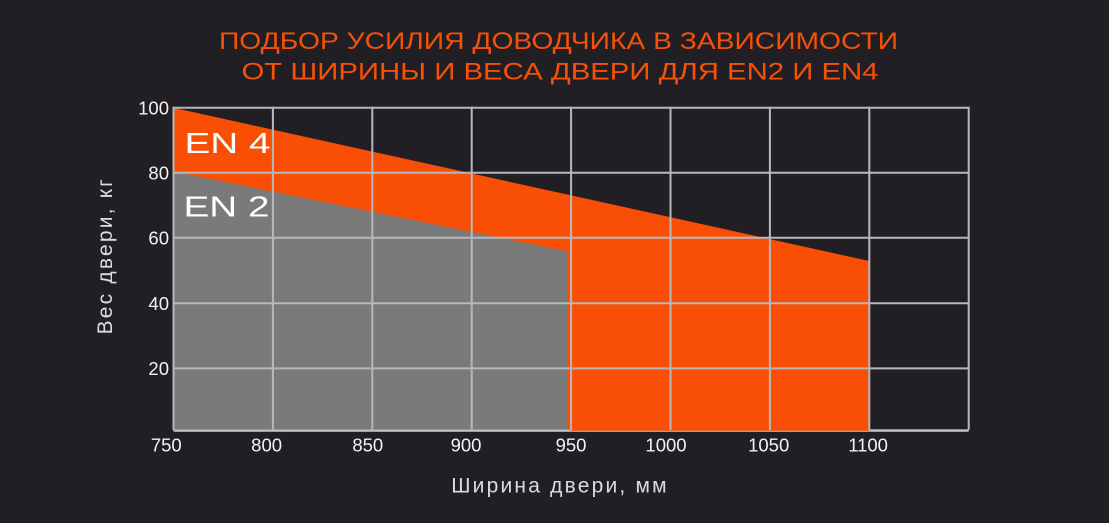 This screenshot has height=523, width=1109. Describe the element at coordinates (560, 72) in the screenshot. I see `svg-text:ОТ ШИРИНЫ И ВЕСА ДВЕРИ ДЛЯ EN2: ОТ ШИРИНЫ И ВЕСА ДВЕРИ ДЛЯ EN2 И EN4` at that location.